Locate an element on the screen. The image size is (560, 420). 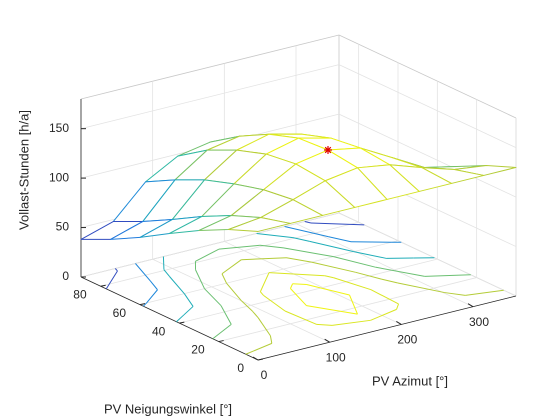
z-tick-label: 0 is located at coordinates (65, 276).